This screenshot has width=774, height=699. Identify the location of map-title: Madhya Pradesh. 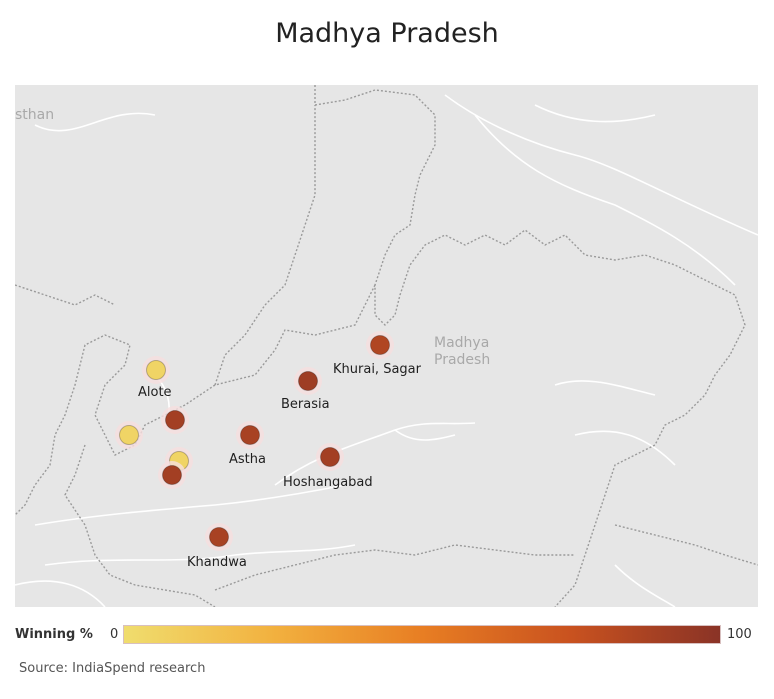
(387, 33).